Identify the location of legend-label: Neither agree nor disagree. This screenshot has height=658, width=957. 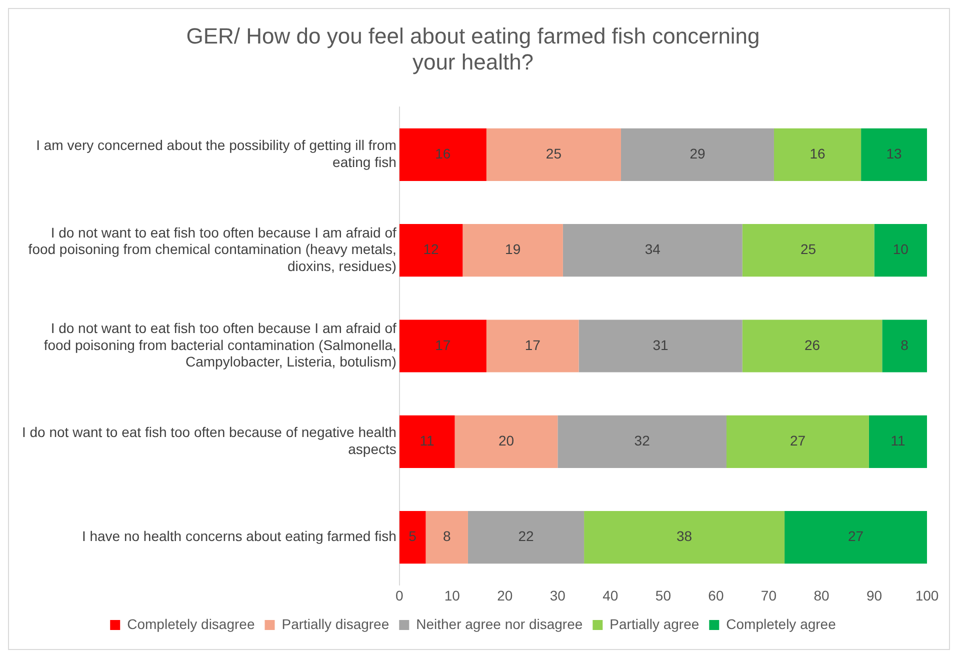
(499, 624).